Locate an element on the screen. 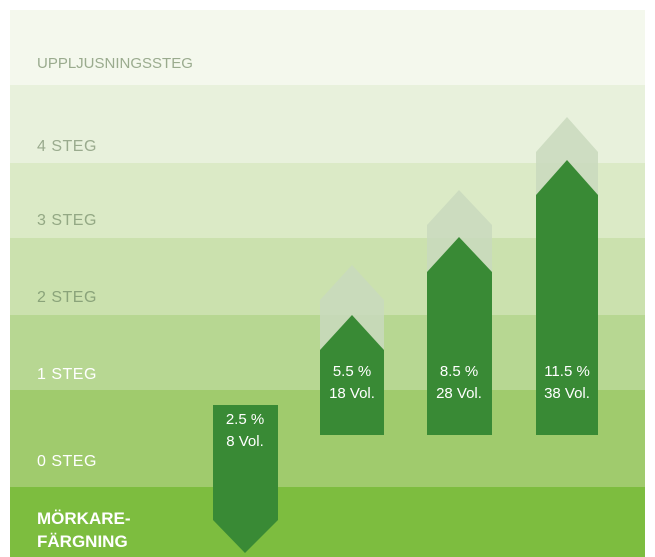  level-label: 0 STEG is located at coordinates (67, 461).